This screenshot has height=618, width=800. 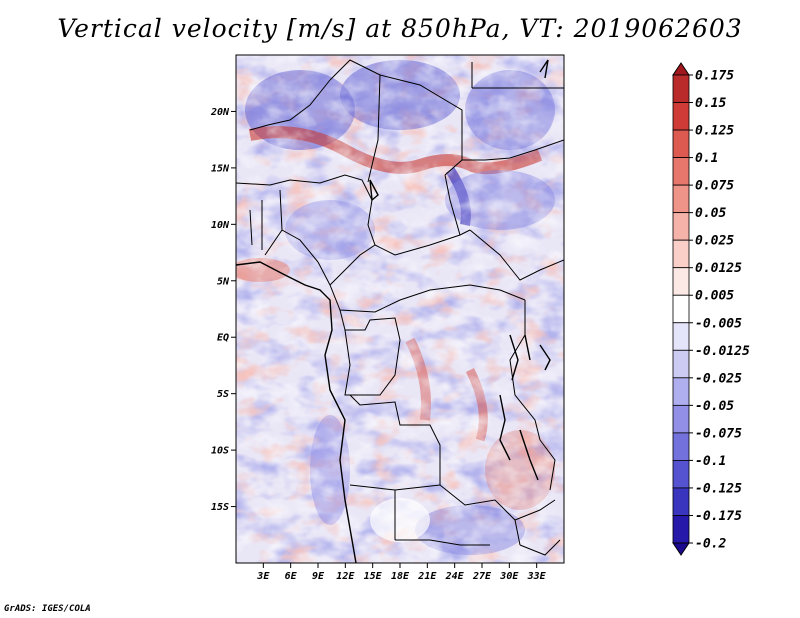 What do you see at coordinates (318, 576) in the screenshot?
I see `lon-tick-label: 9E` at bounding box center [318, 576].